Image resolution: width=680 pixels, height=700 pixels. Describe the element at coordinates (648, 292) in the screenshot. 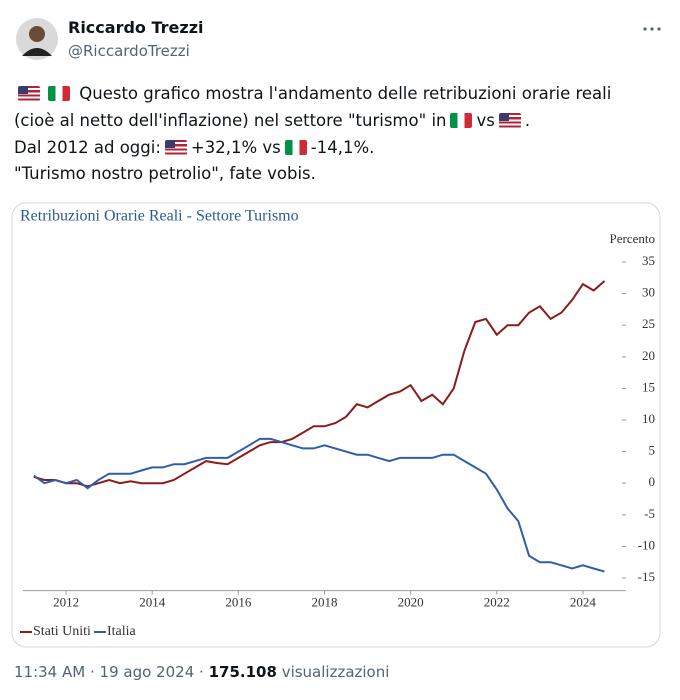

I see `y-tick-label: 30` at that location.